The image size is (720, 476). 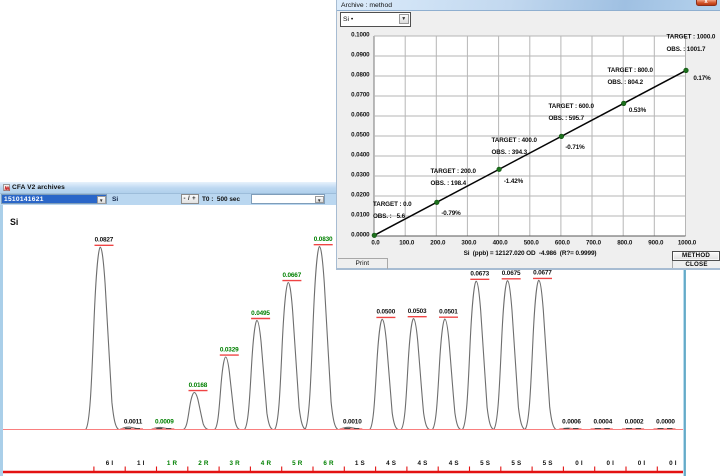 I want to click on svg-text: 0.0329, so click(x=229, y=349).